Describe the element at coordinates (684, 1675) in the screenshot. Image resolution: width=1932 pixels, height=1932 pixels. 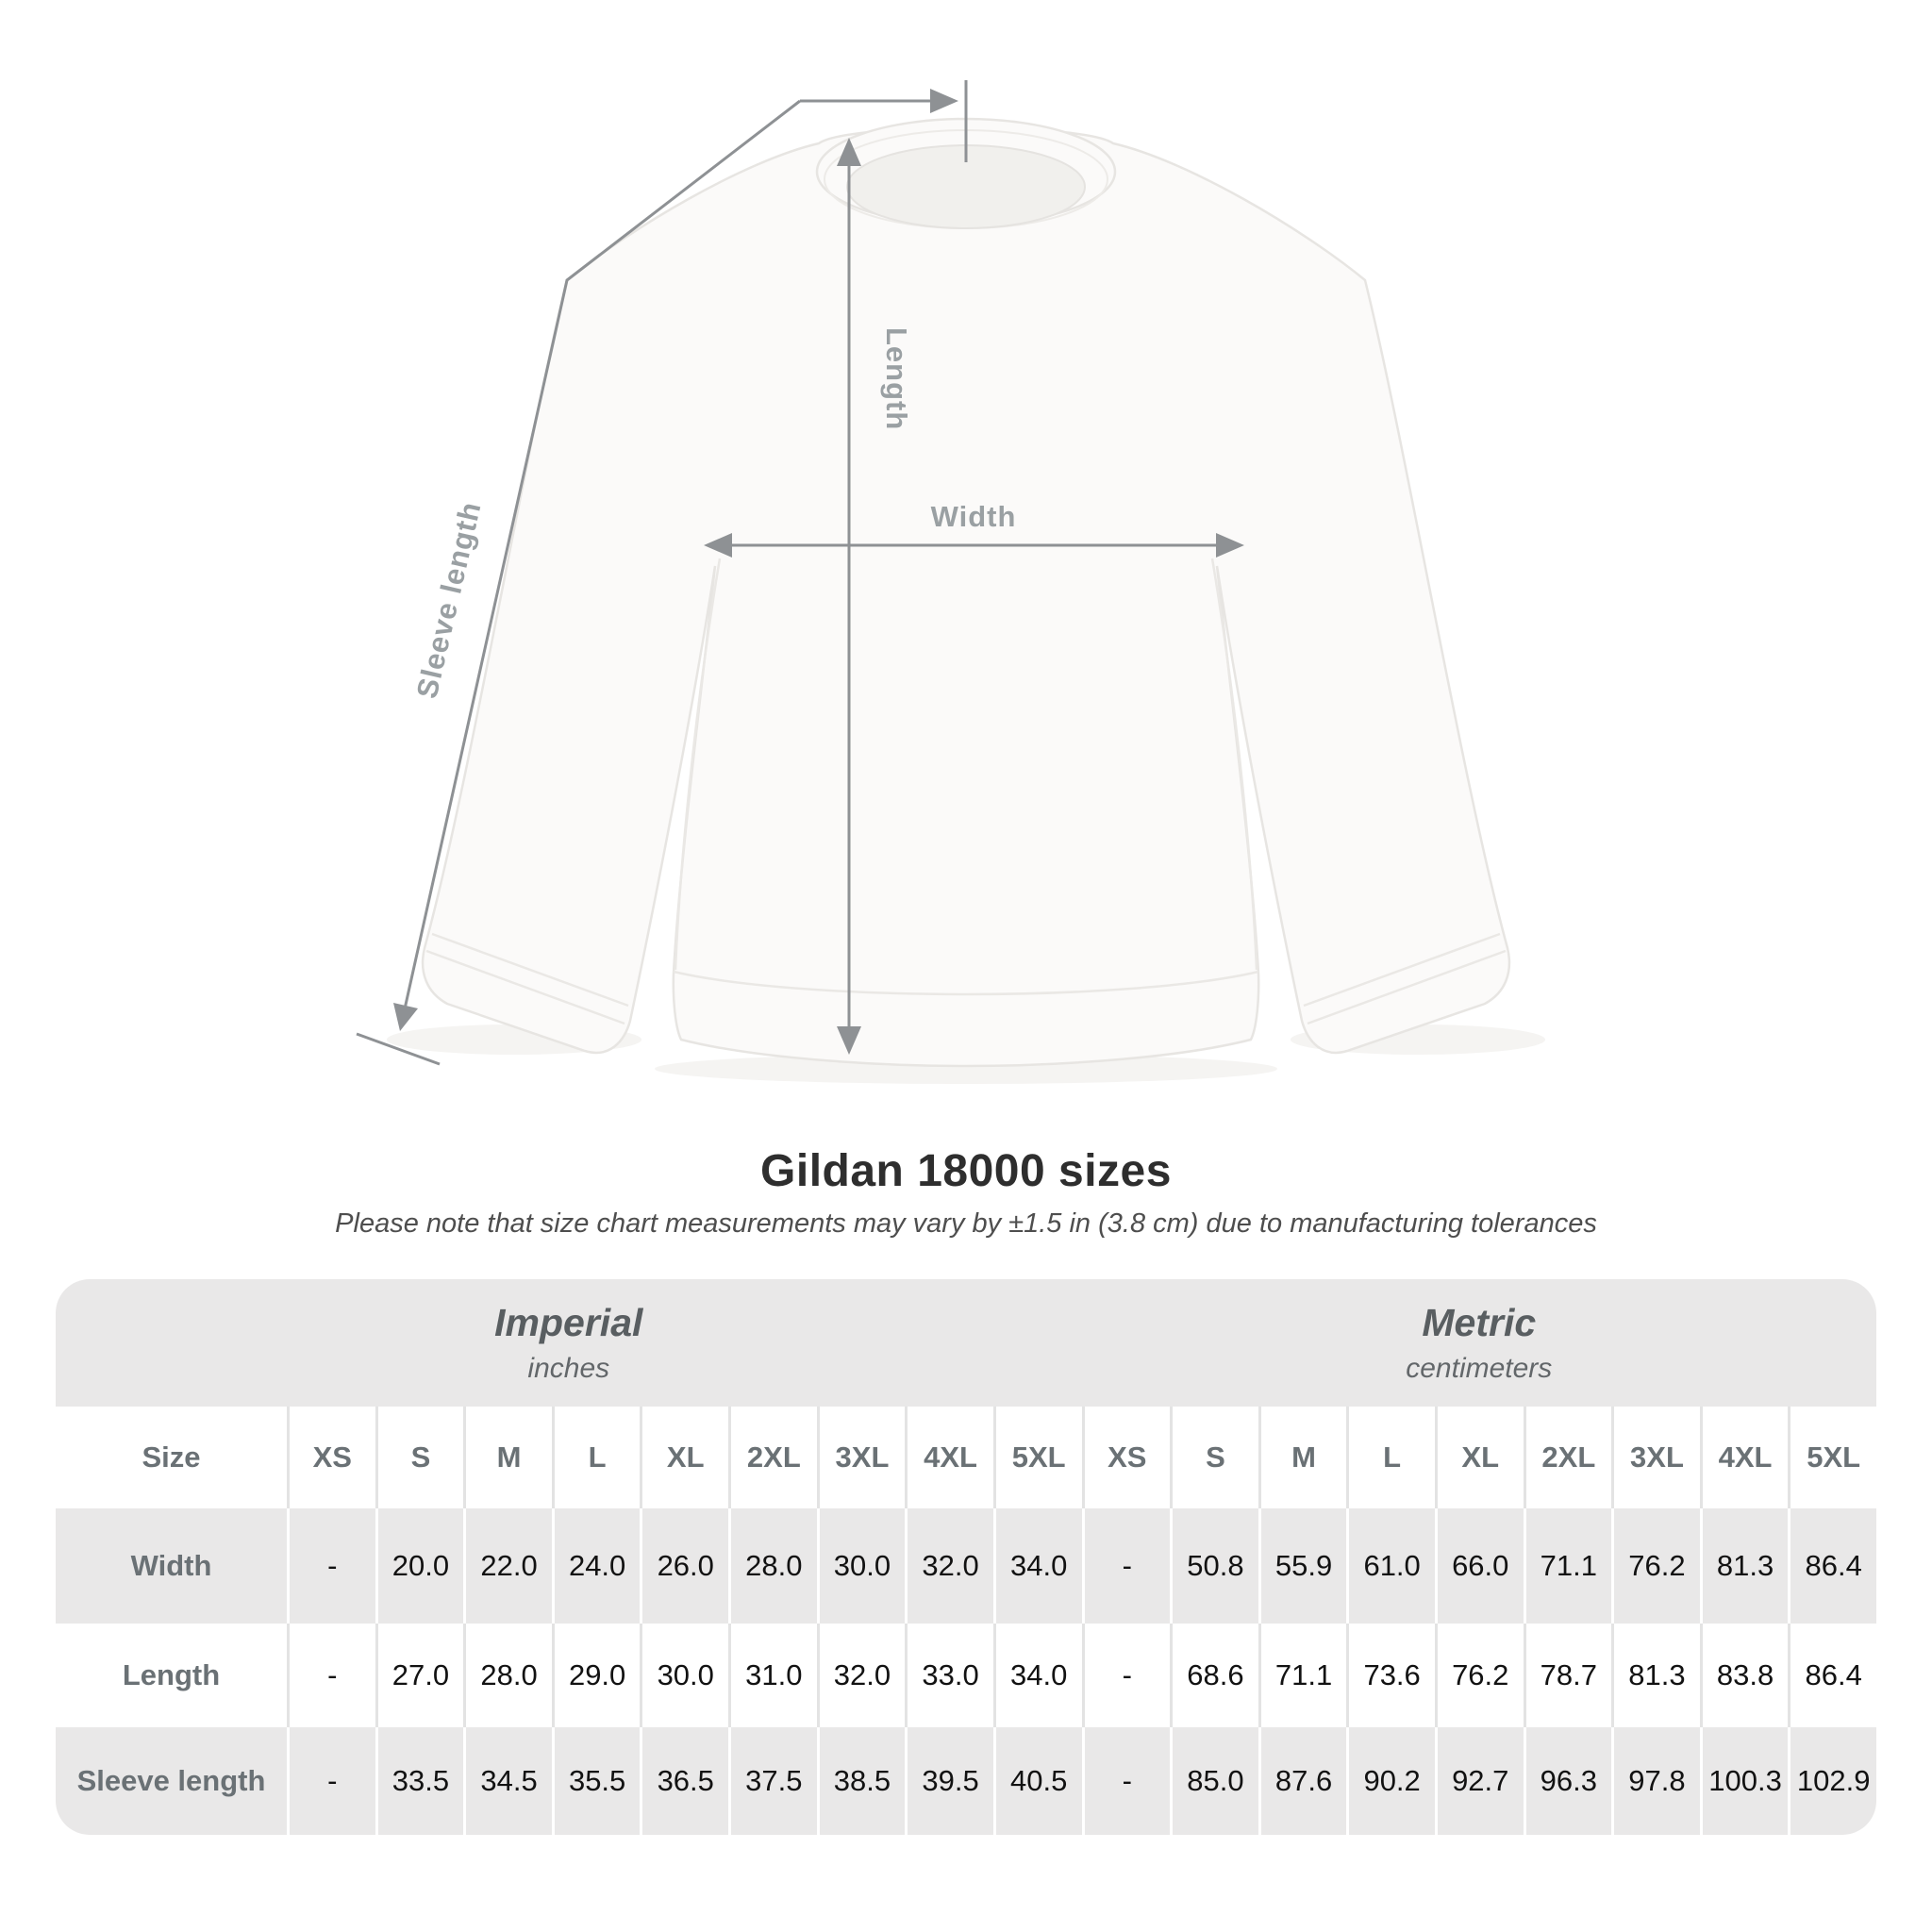
I see `table-cell: 30.0` at that location.